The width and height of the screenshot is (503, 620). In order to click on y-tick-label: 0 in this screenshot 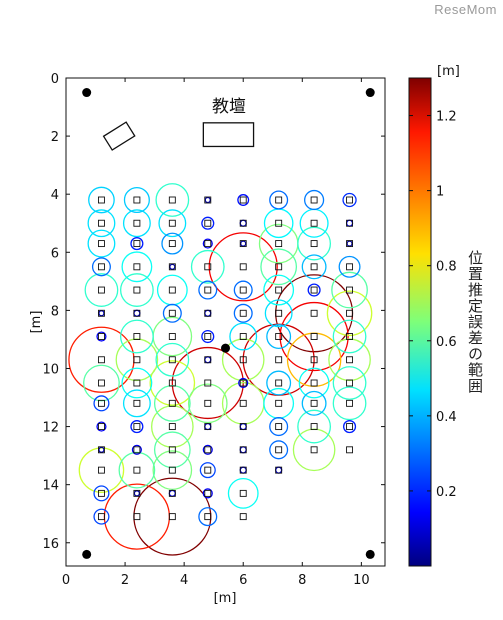, I will do `click(55, 79)`.